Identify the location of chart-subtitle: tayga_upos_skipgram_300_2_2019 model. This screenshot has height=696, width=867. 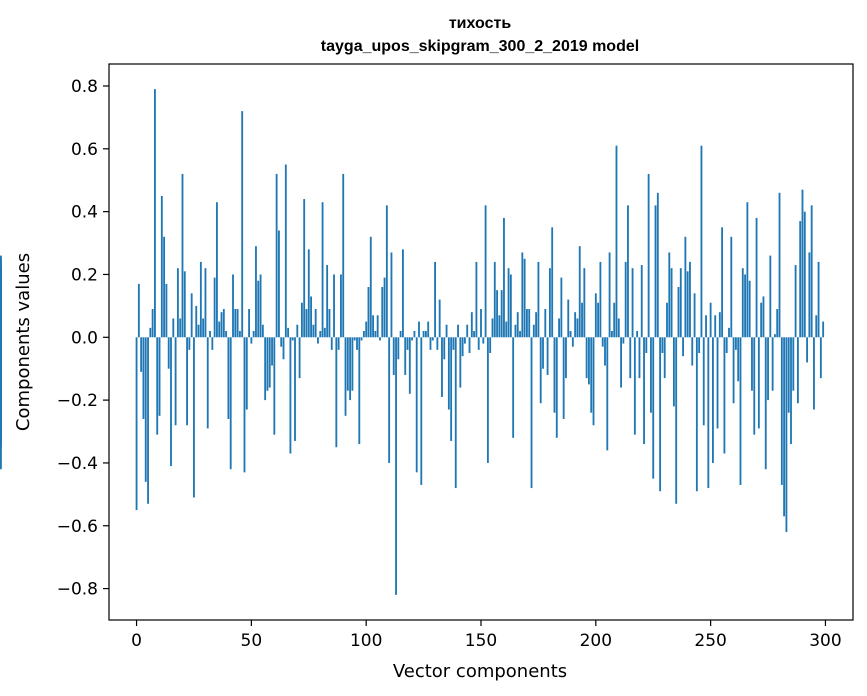
(480, 46).